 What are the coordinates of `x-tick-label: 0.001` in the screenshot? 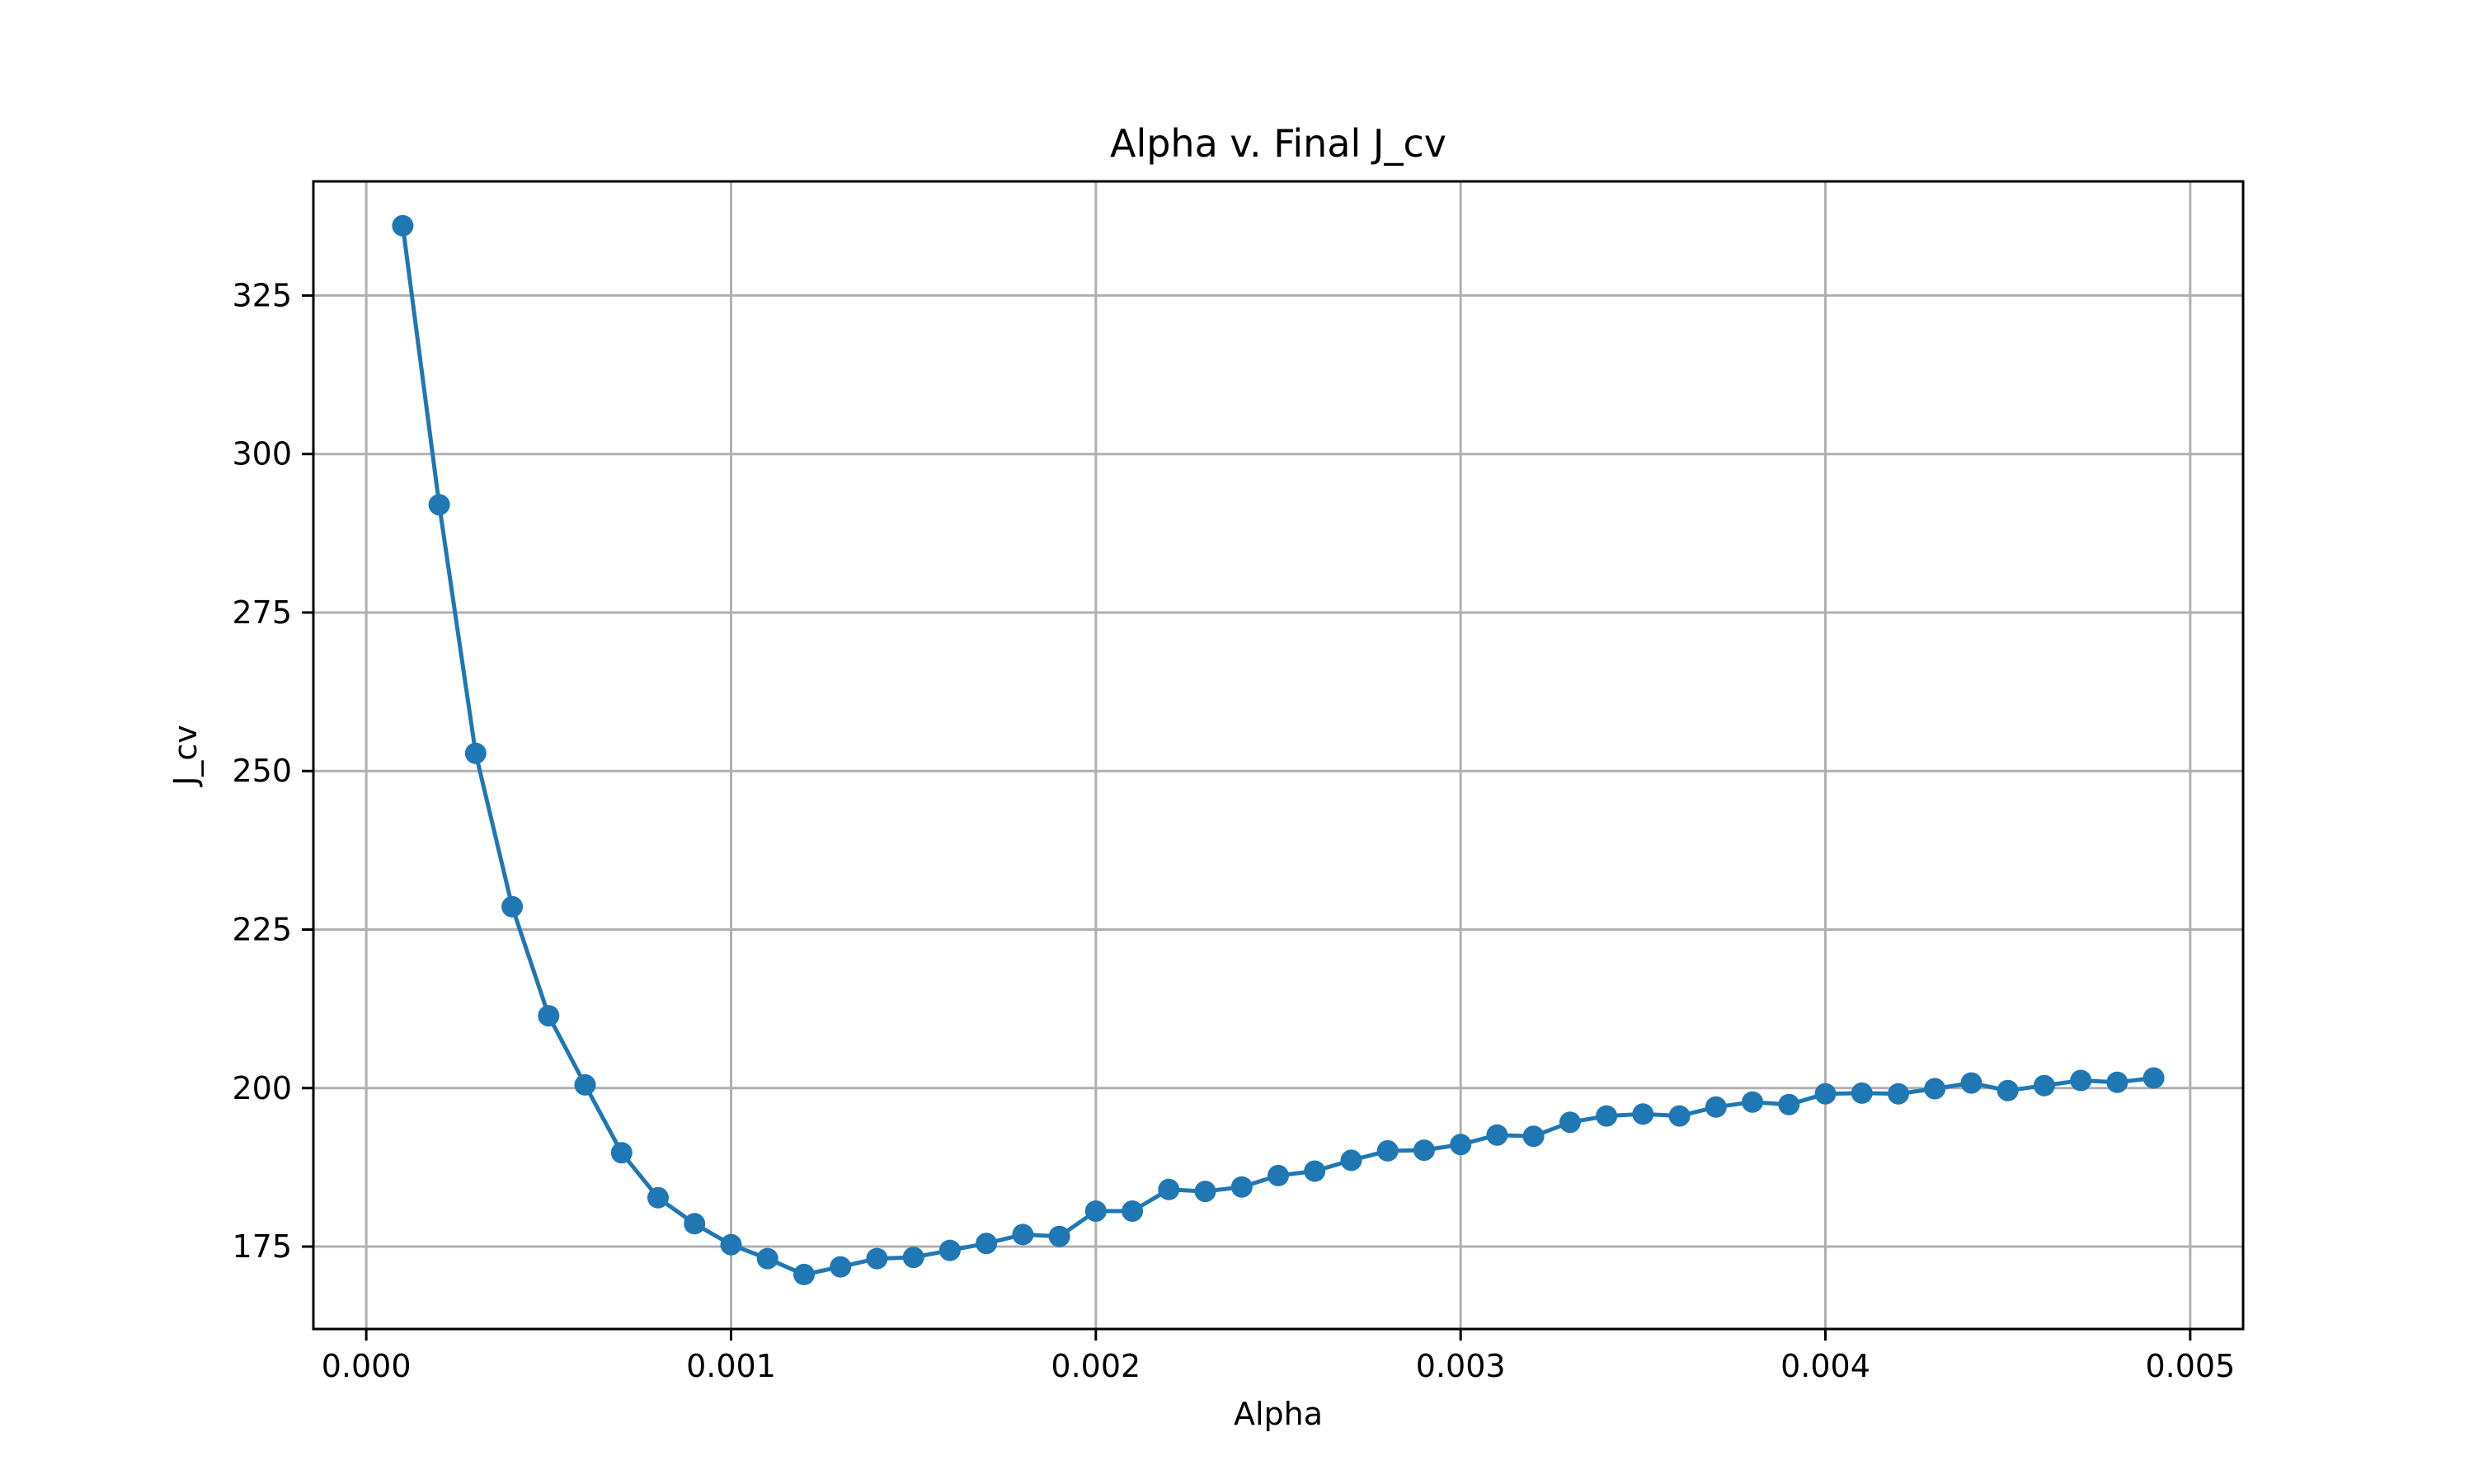 It's located at (731, 1366).